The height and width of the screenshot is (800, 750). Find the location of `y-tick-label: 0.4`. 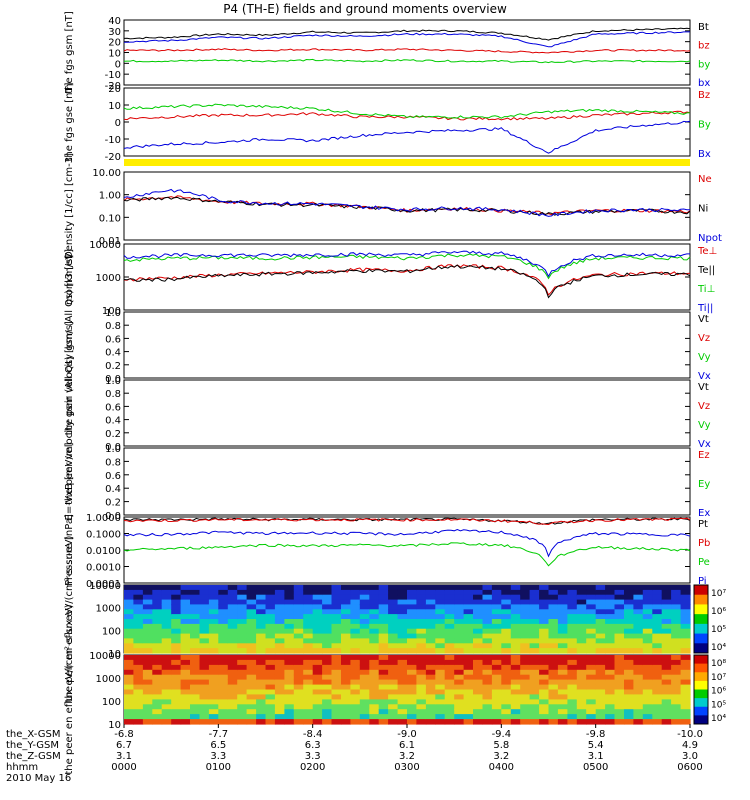

y-tick-label: 0.4 is located at coordinates (113, 353).